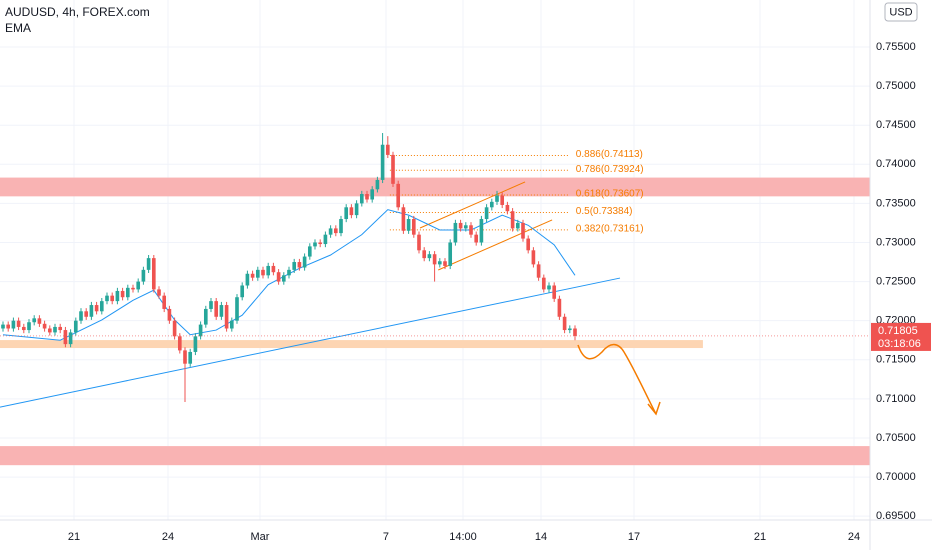 This screenshot has height=550, width=932. I want to click on arrow-head, so click(654, 408).